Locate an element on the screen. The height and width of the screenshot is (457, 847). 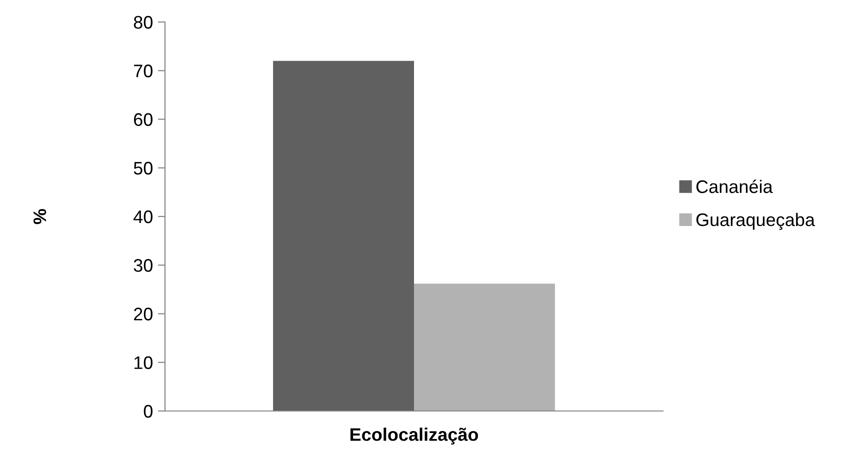
y-tick-label: 0 is located at coordinates (148, 411).